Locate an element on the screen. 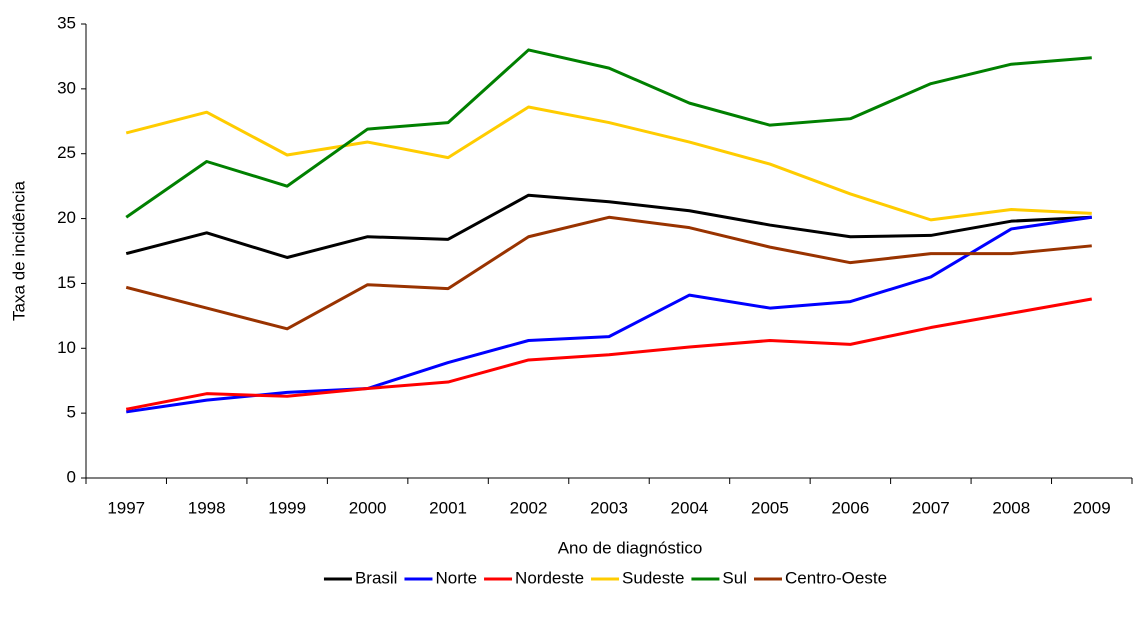  legend-label: Norte is located at coordinates (456, 577).